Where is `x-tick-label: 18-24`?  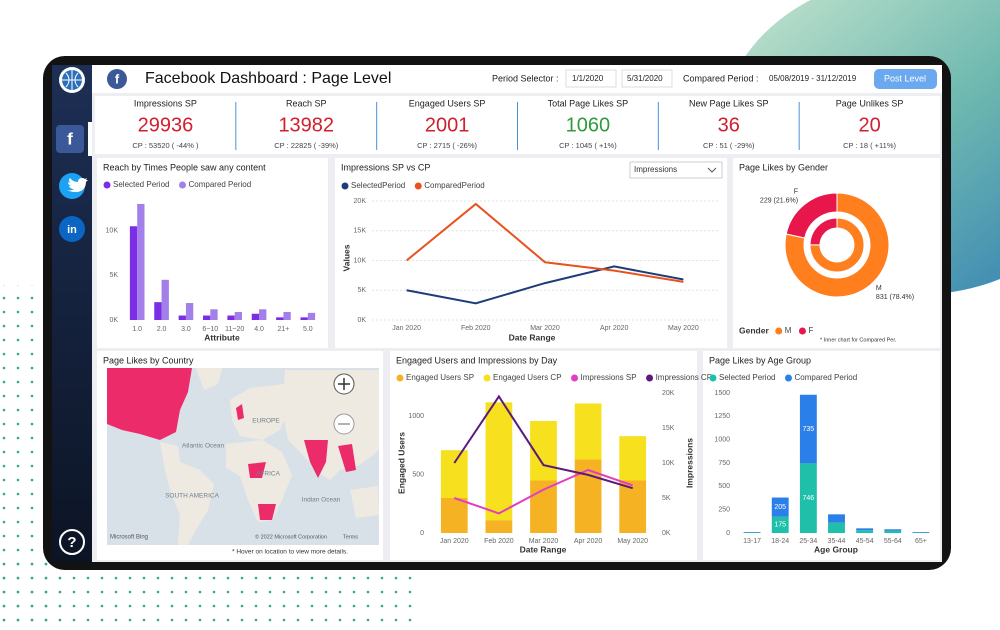
x-tick-label: 18-24 is located at coordinates (780, 541).